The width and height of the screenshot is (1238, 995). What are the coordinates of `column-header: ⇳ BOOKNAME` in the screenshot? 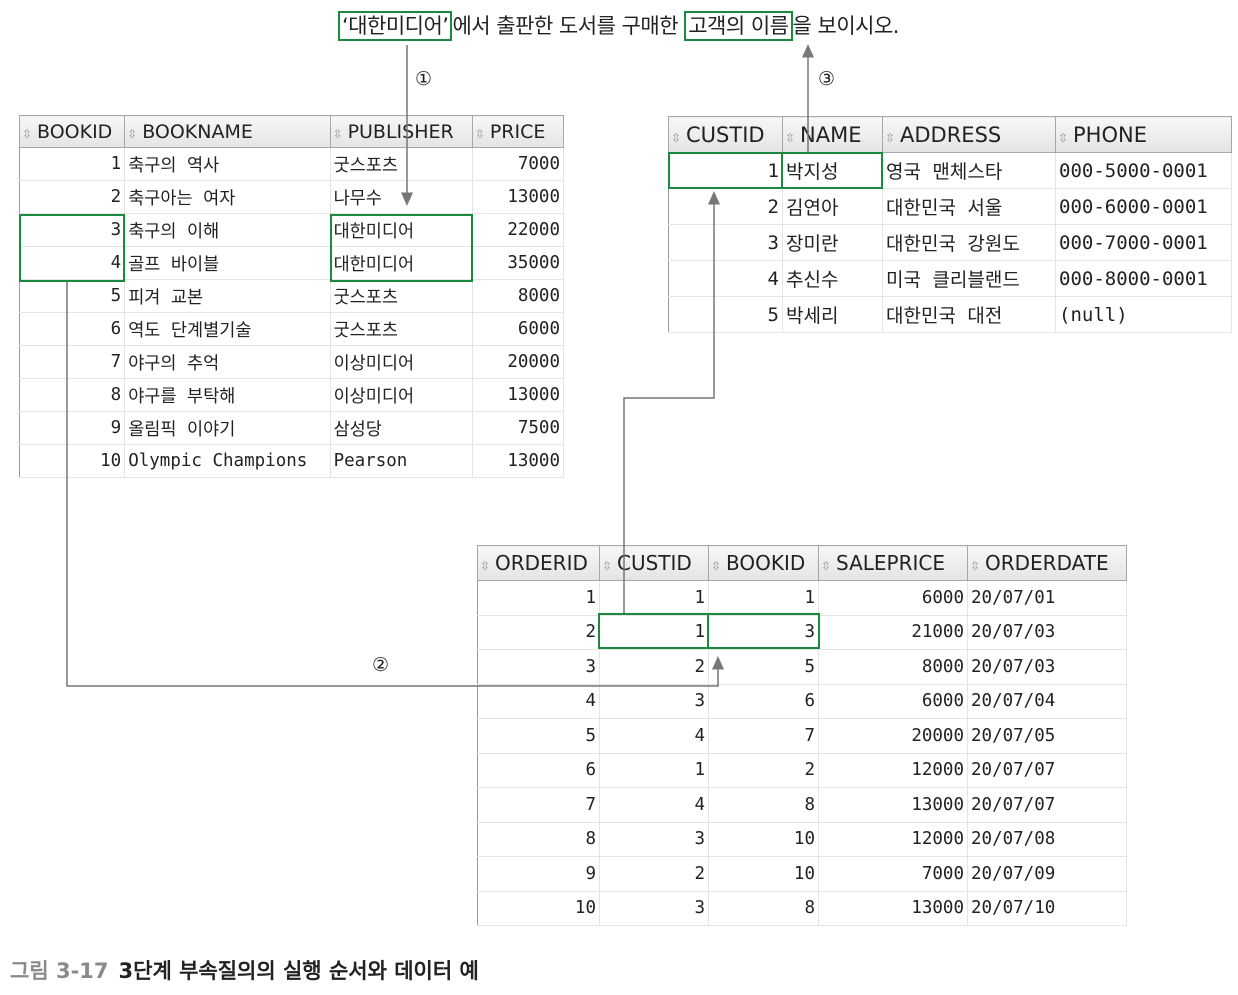 It's located at (227, 131).